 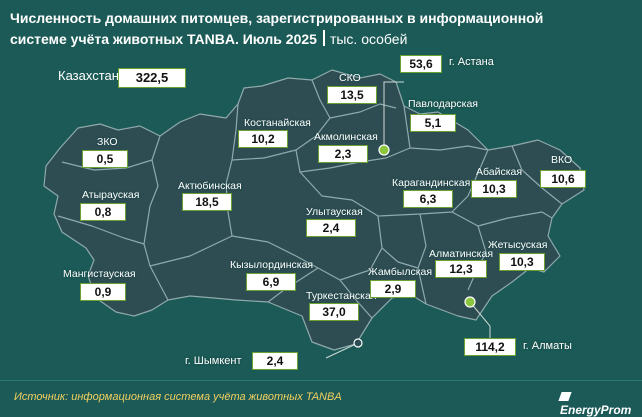 What do you see at coordinates (103, 212) in the screenshot?
I see `region-value-atyrau: 0,8` at bounding box center [103, 212].